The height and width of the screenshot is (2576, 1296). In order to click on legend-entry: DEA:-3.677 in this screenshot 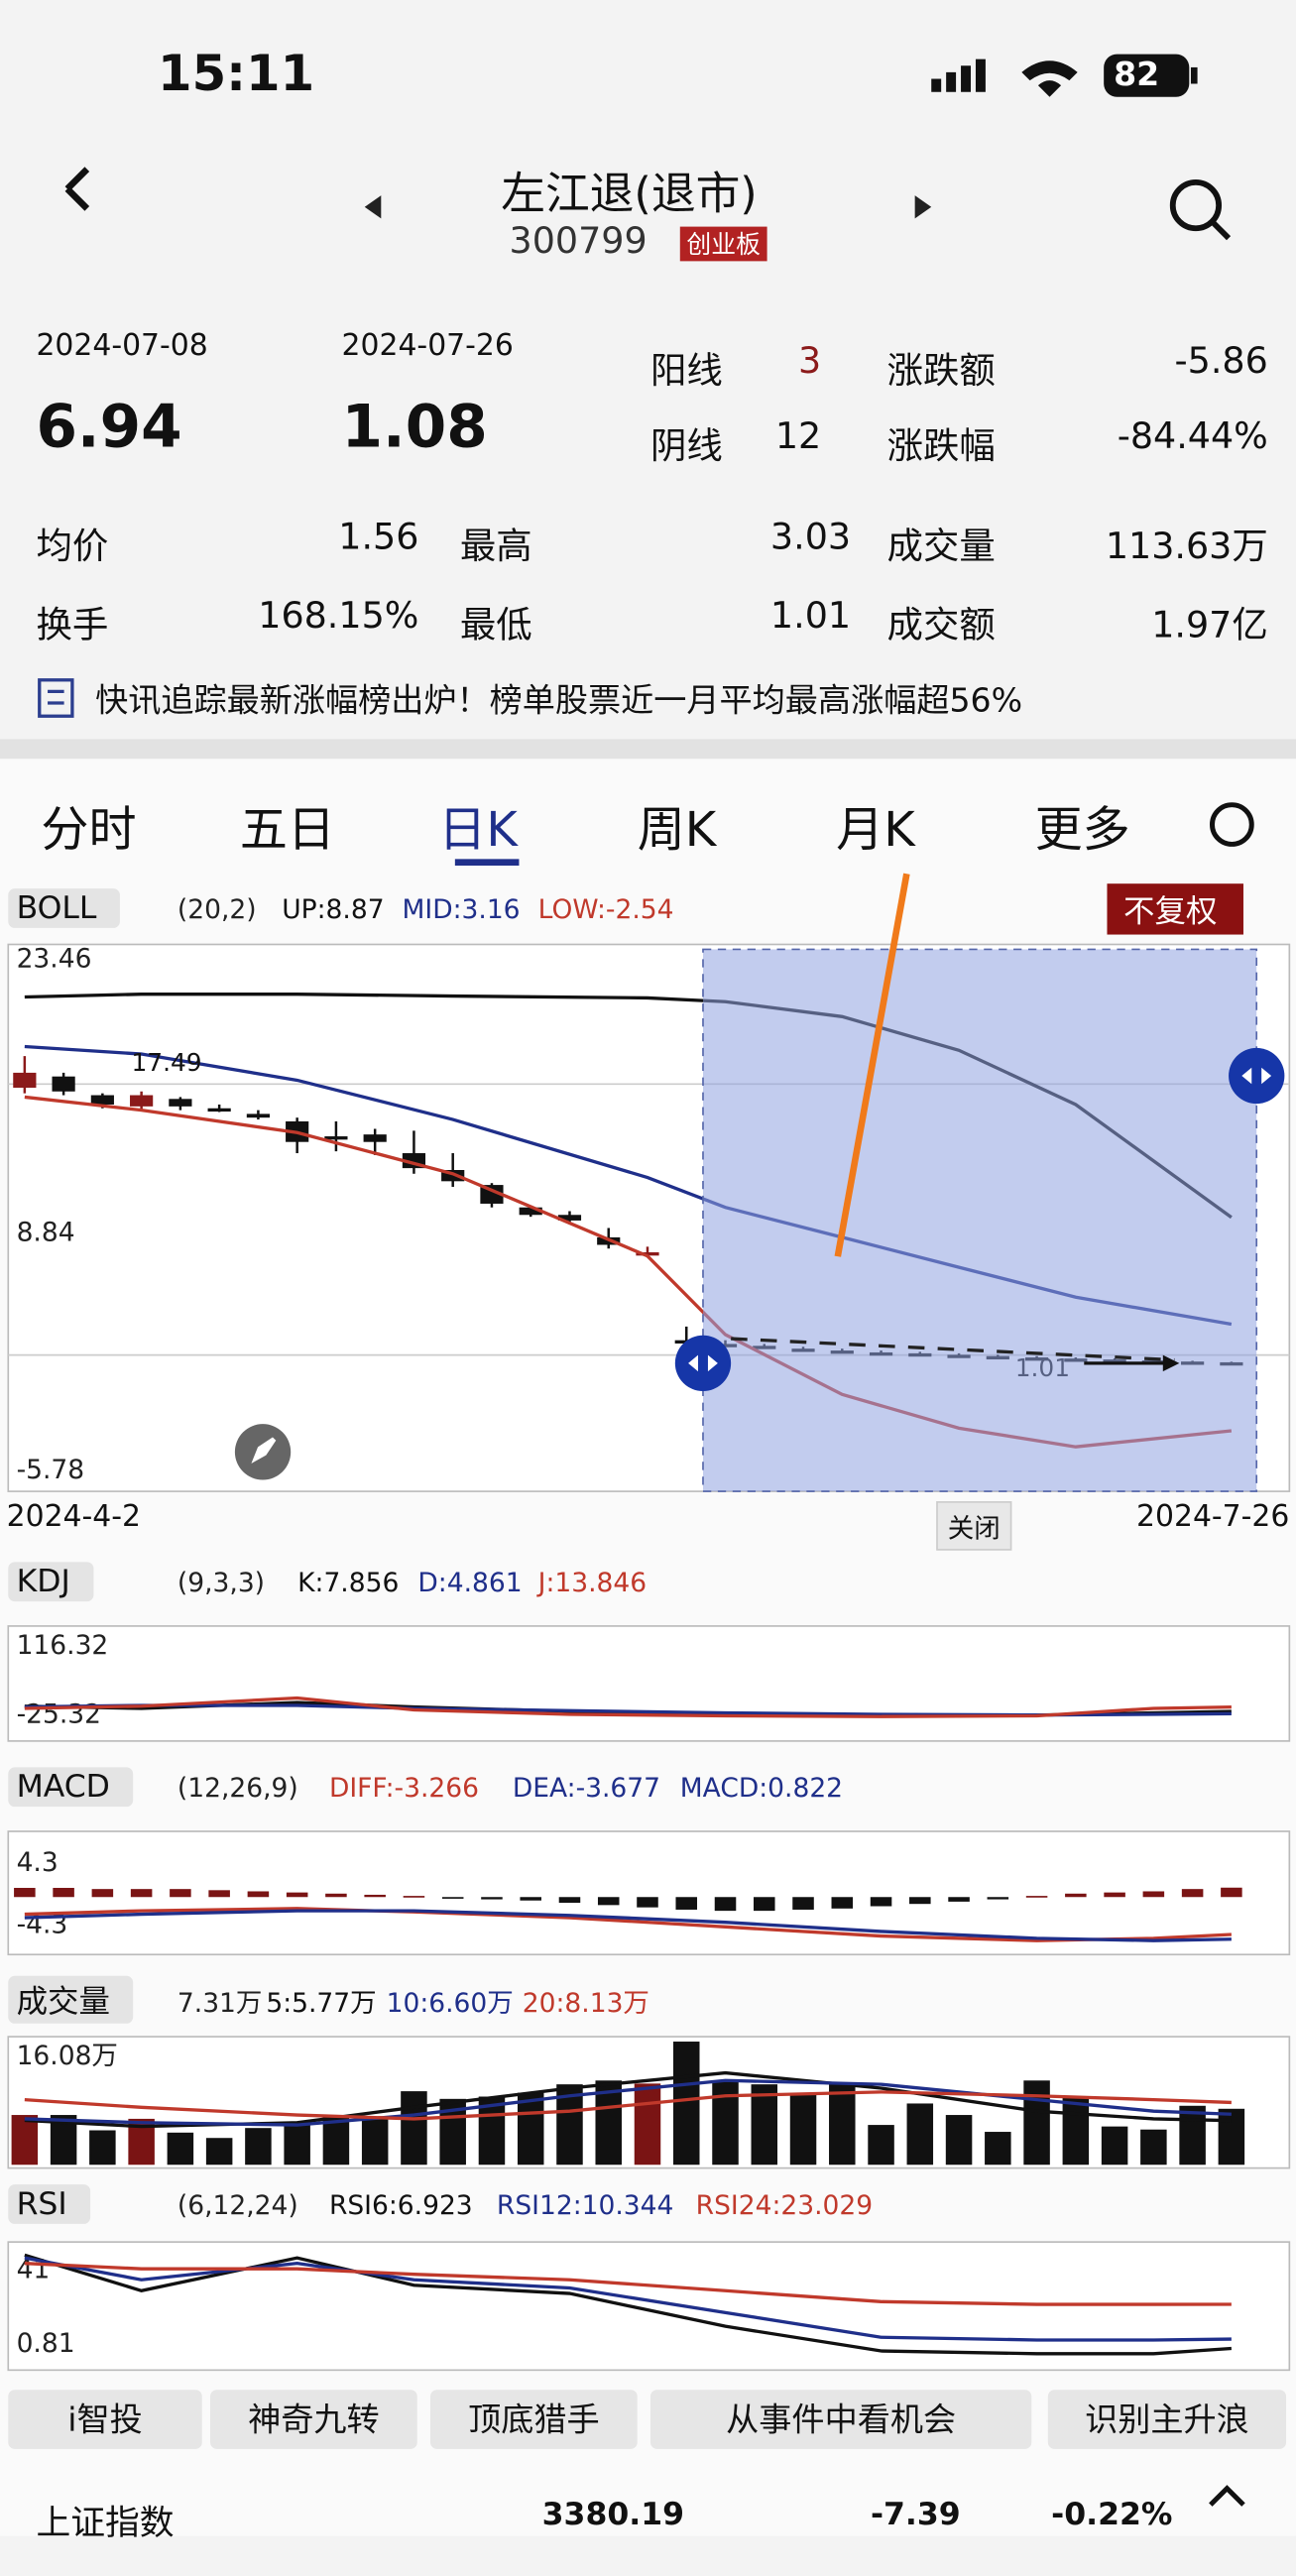, I will do `click(587, 1788)`.